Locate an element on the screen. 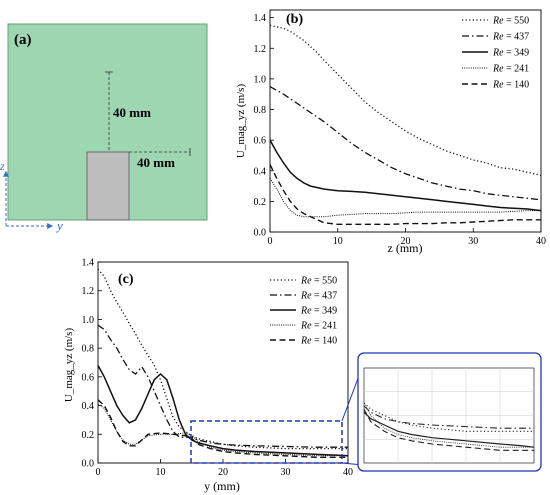  chart-c-xlabel: y (mm) is located at coordinates (222, 486).